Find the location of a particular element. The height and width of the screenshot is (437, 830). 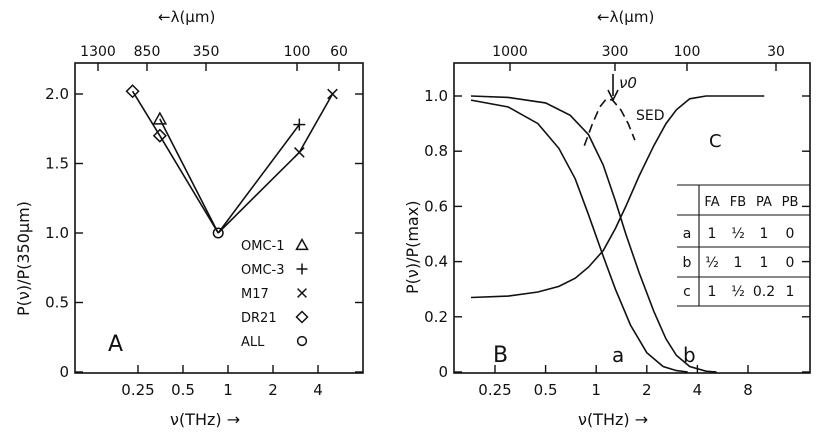

y-tick-label: 2.0 is located at coordinates (57, 94).